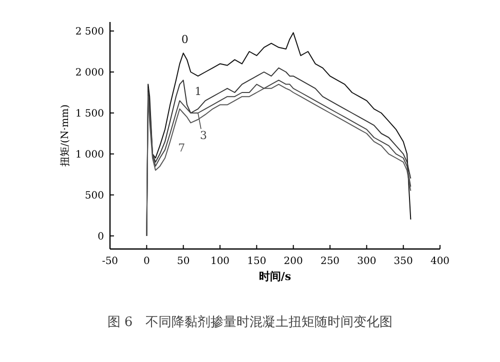 Image resolution: width=500 pixels, height=362 pixels. Describe the element at coordinates (440, 261) in the screenshot. I see `x-tick-label: 400` at that location.